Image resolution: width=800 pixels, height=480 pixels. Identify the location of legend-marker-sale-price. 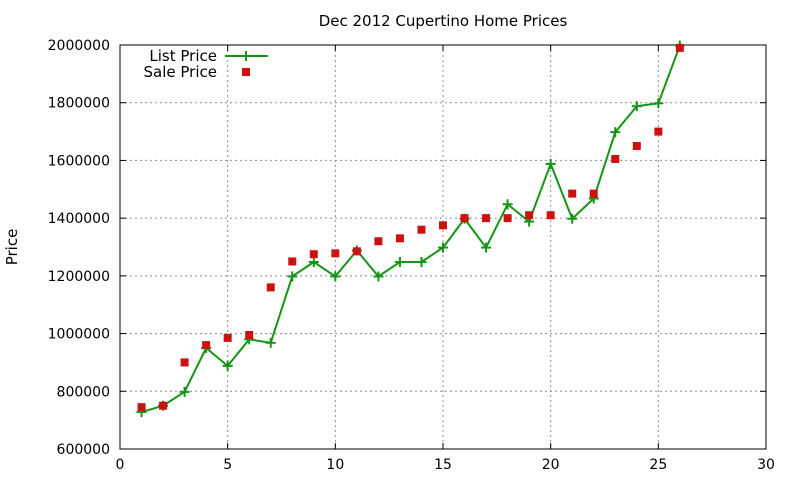
(246, 72).